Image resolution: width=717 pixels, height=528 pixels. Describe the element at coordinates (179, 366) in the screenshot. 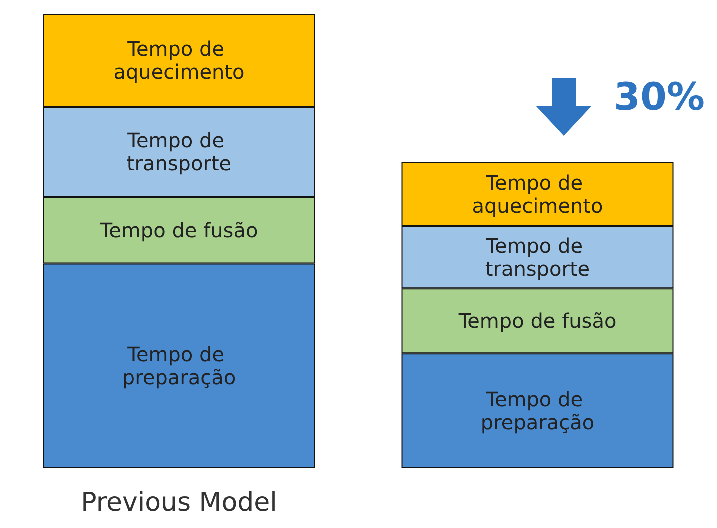

I see `text: Tempo de preparação` at that location.